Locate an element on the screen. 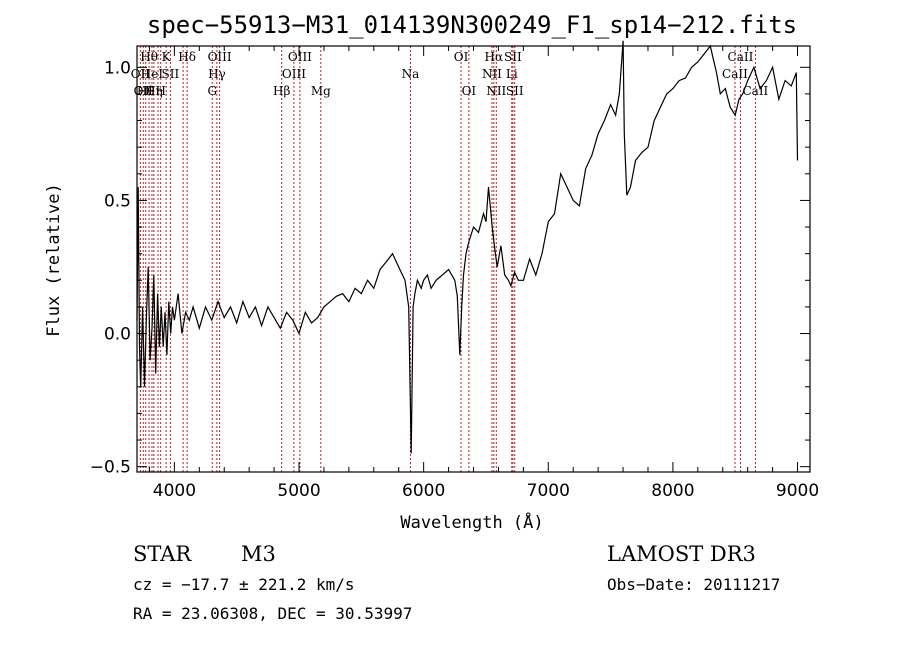 The width and height of the screenshot is (900, 649). line-marker-label: Hη is located at coordinates (154, 91).